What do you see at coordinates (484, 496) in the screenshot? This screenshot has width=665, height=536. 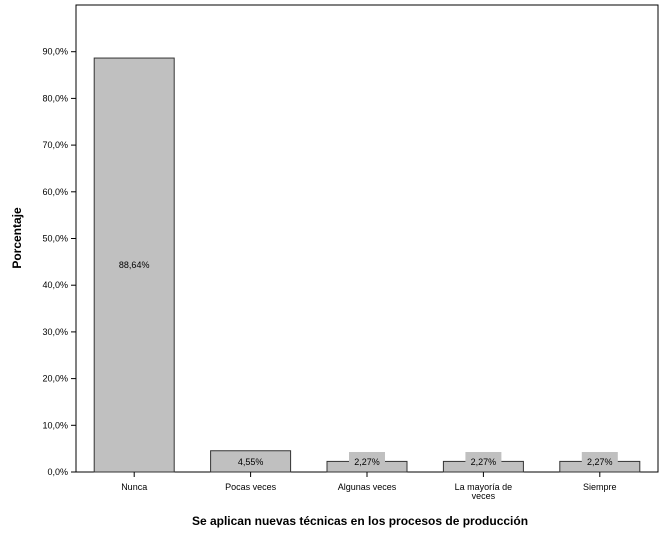 I see `x-tick-label-line: veces` at bounding box center [484, 496].